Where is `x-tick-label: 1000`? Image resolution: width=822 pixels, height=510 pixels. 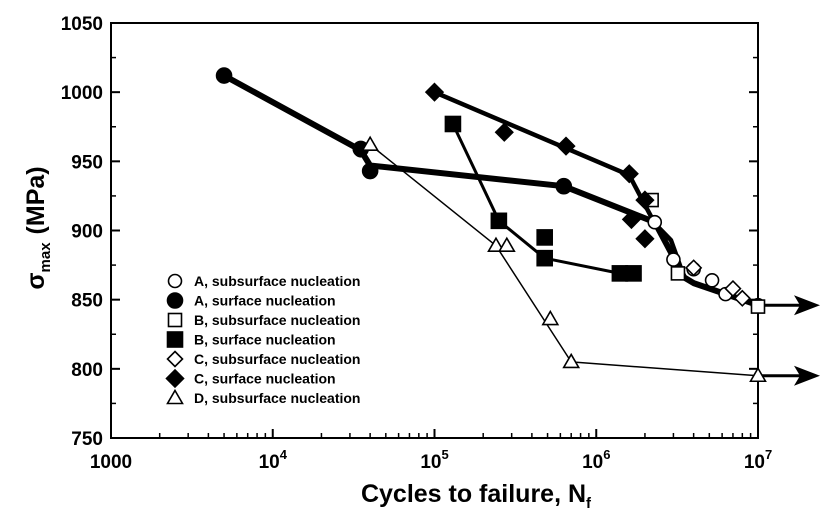
x-tick-label: 1000 is located at coordinates (111, 462).